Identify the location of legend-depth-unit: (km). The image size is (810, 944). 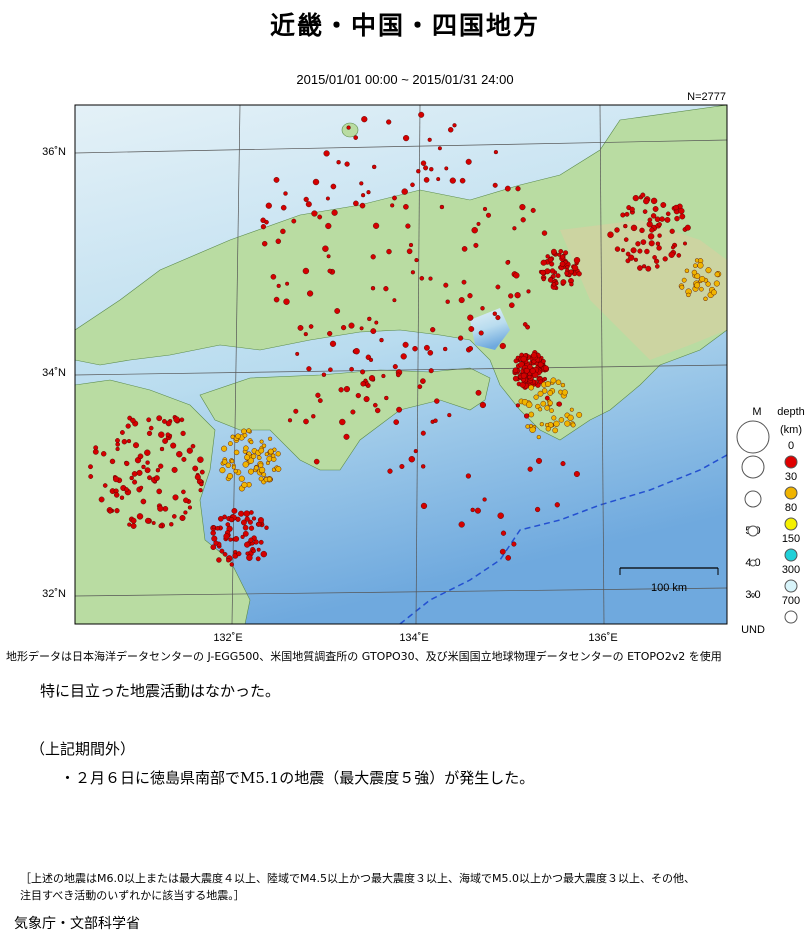
(791, 430).